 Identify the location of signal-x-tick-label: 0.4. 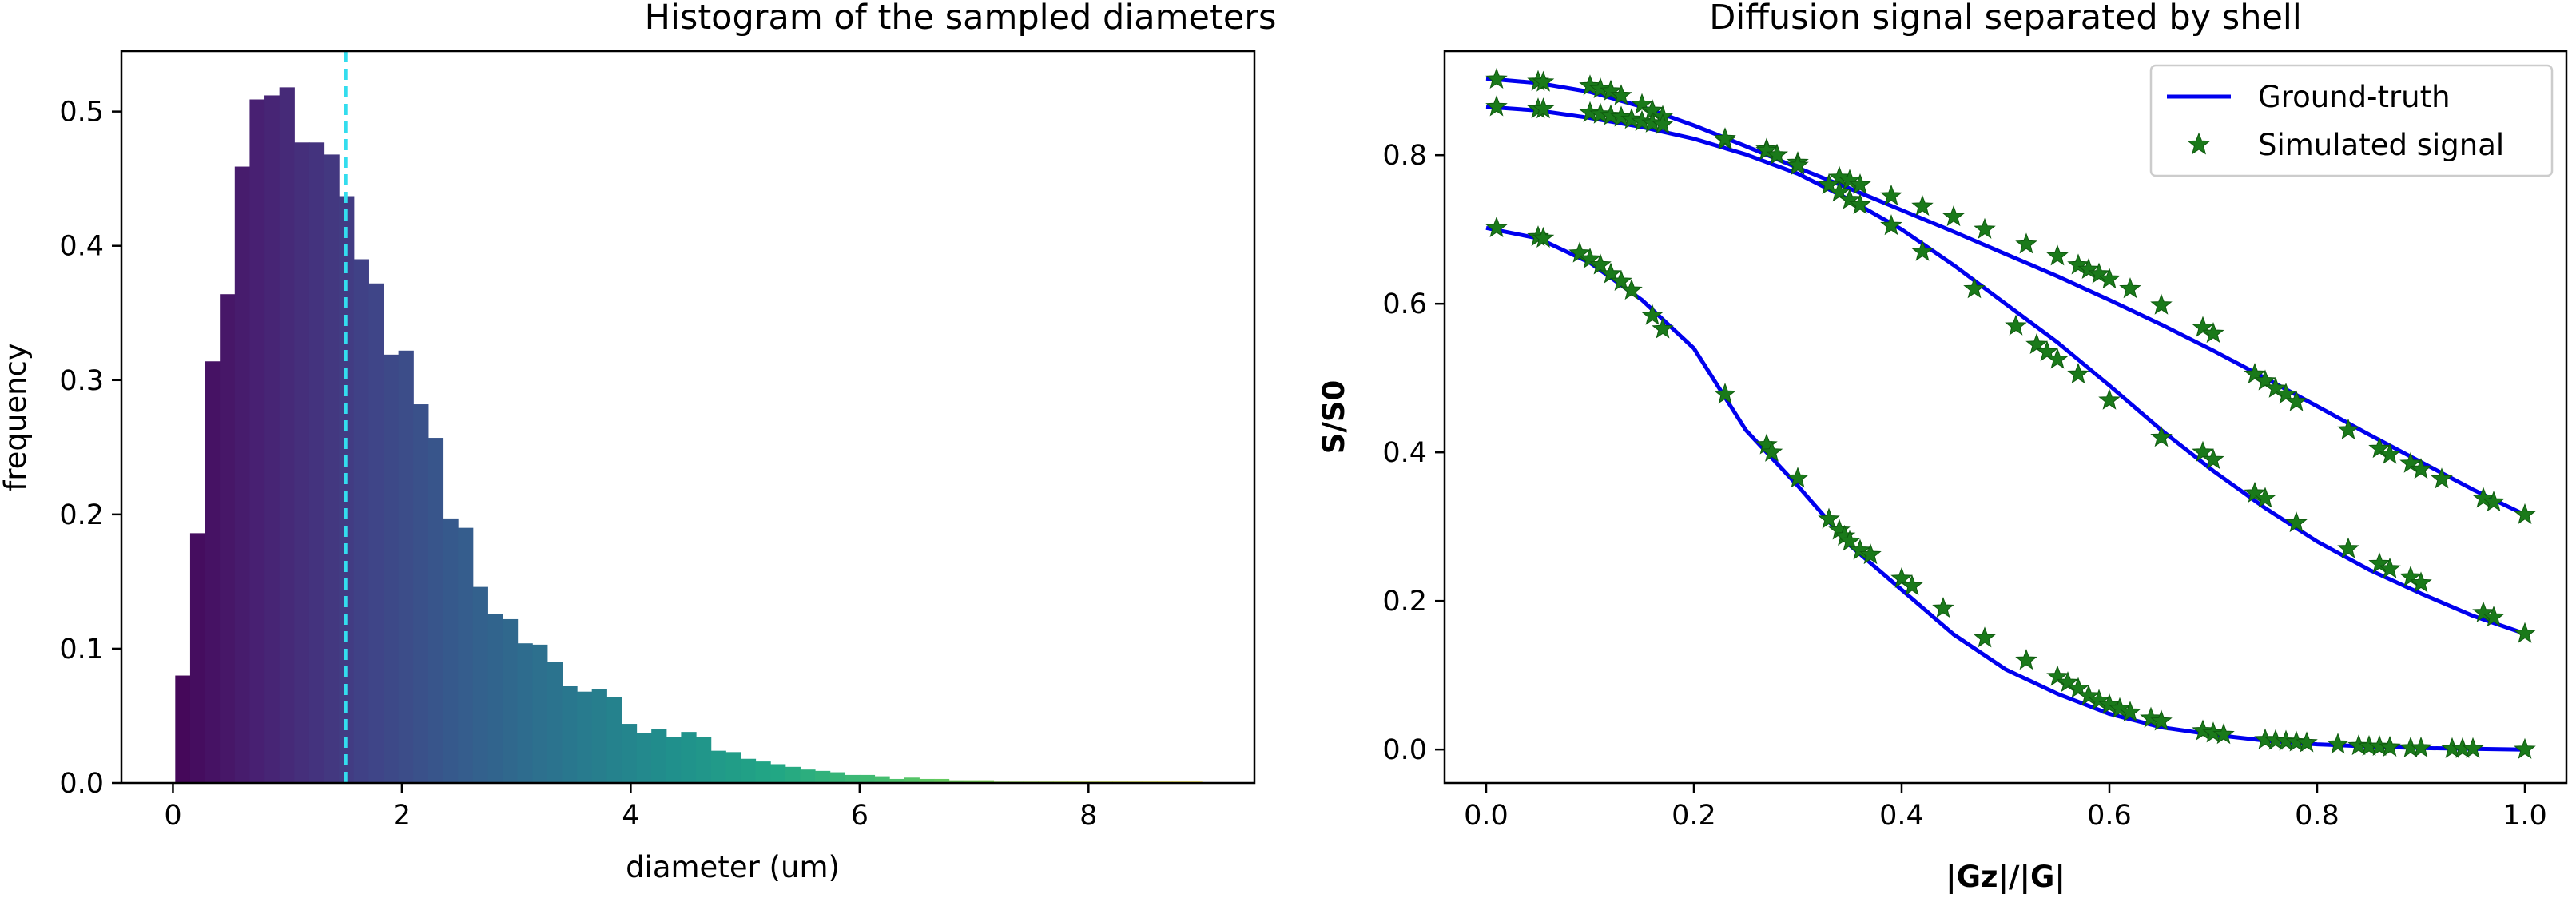
(1901, 816).